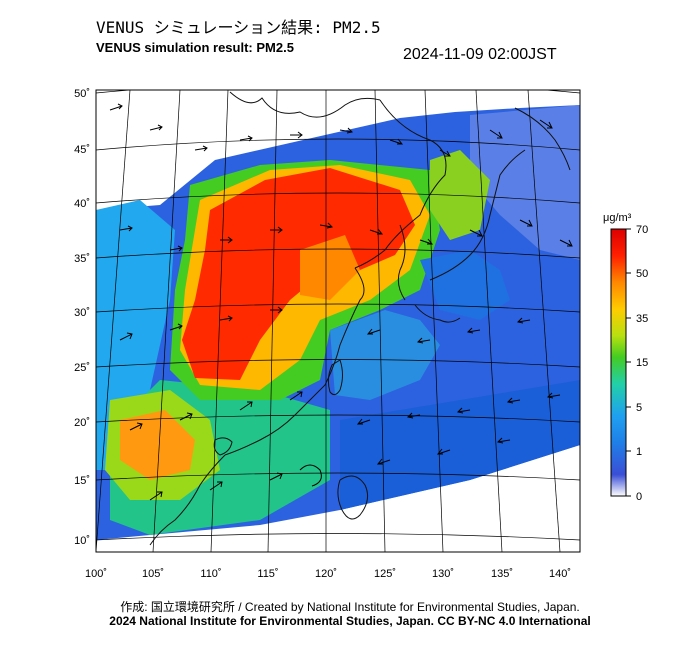 The width and height of the screenshot is (700, 649). What do you see at coordinates (96, 574) in the screenshot?
I see `lon-label: 100˚` at bounding box center [96, 574].